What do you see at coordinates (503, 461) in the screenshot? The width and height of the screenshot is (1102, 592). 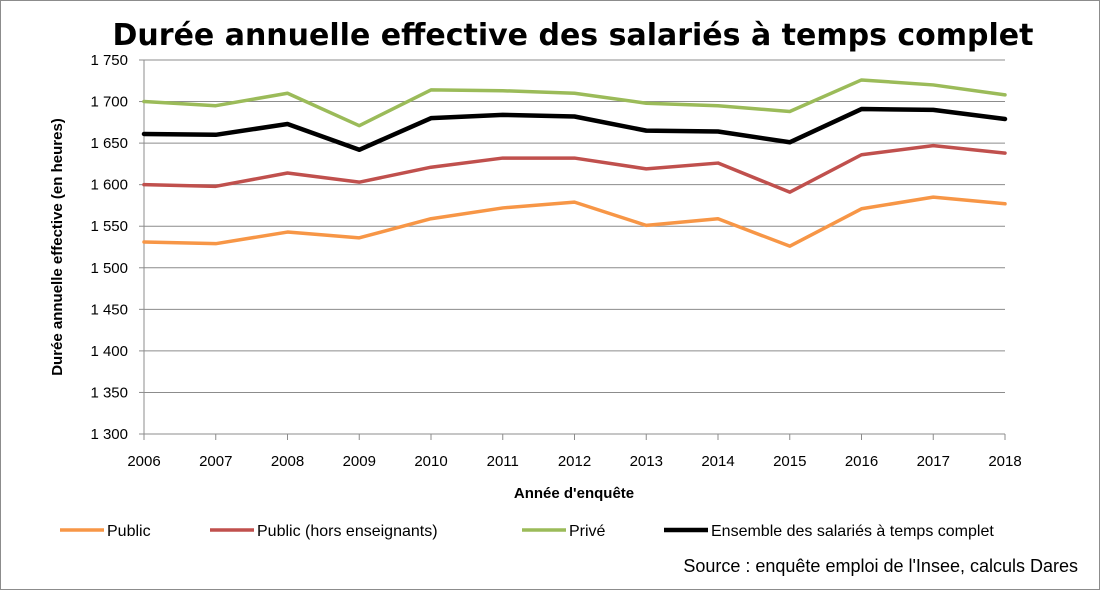 I see `x-tick-label: 2011` at bounding box center [503, 461].